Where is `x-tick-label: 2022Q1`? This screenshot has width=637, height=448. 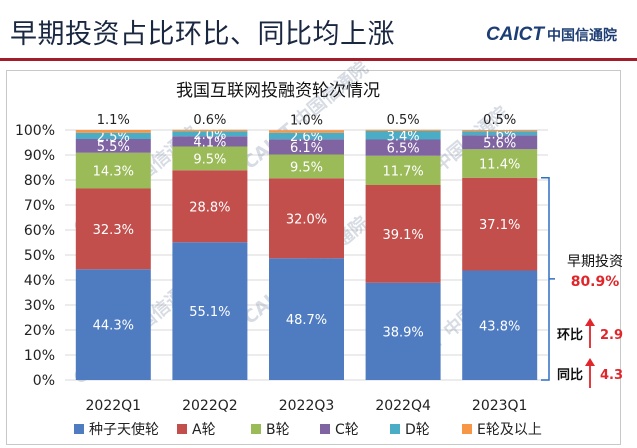
x-tick-label: 2022Q1 is located at coordinates (114, 406).